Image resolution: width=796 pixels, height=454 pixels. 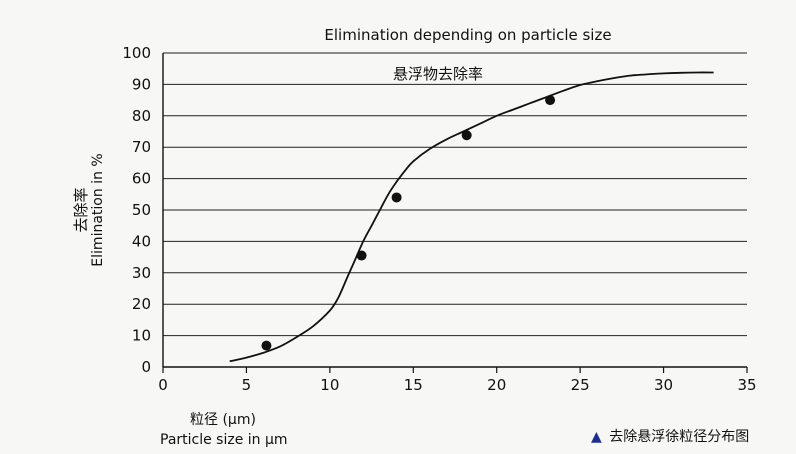 What do you see at coordinates (580, 385) in the screenshot?
I see `x-tick-label-25: 25` at bounding box center [580, 385].